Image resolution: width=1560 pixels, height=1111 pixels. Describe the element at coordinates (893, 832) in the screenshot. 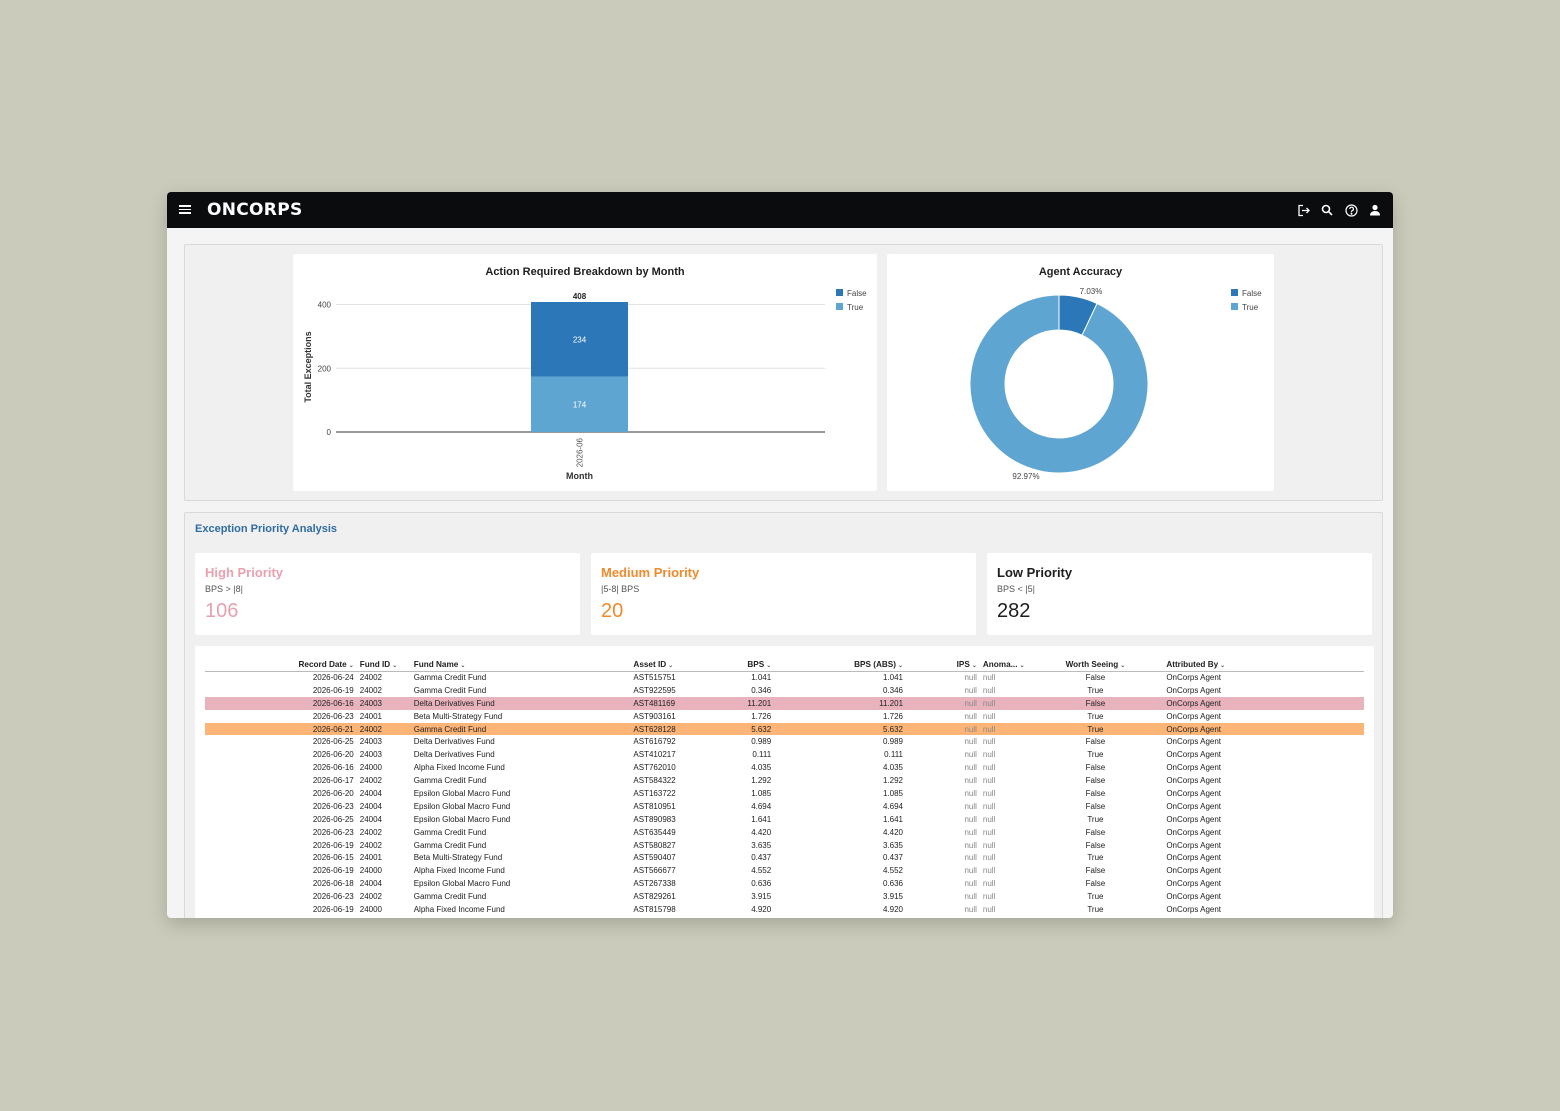

I see `table-cell: 4.420` at that location.